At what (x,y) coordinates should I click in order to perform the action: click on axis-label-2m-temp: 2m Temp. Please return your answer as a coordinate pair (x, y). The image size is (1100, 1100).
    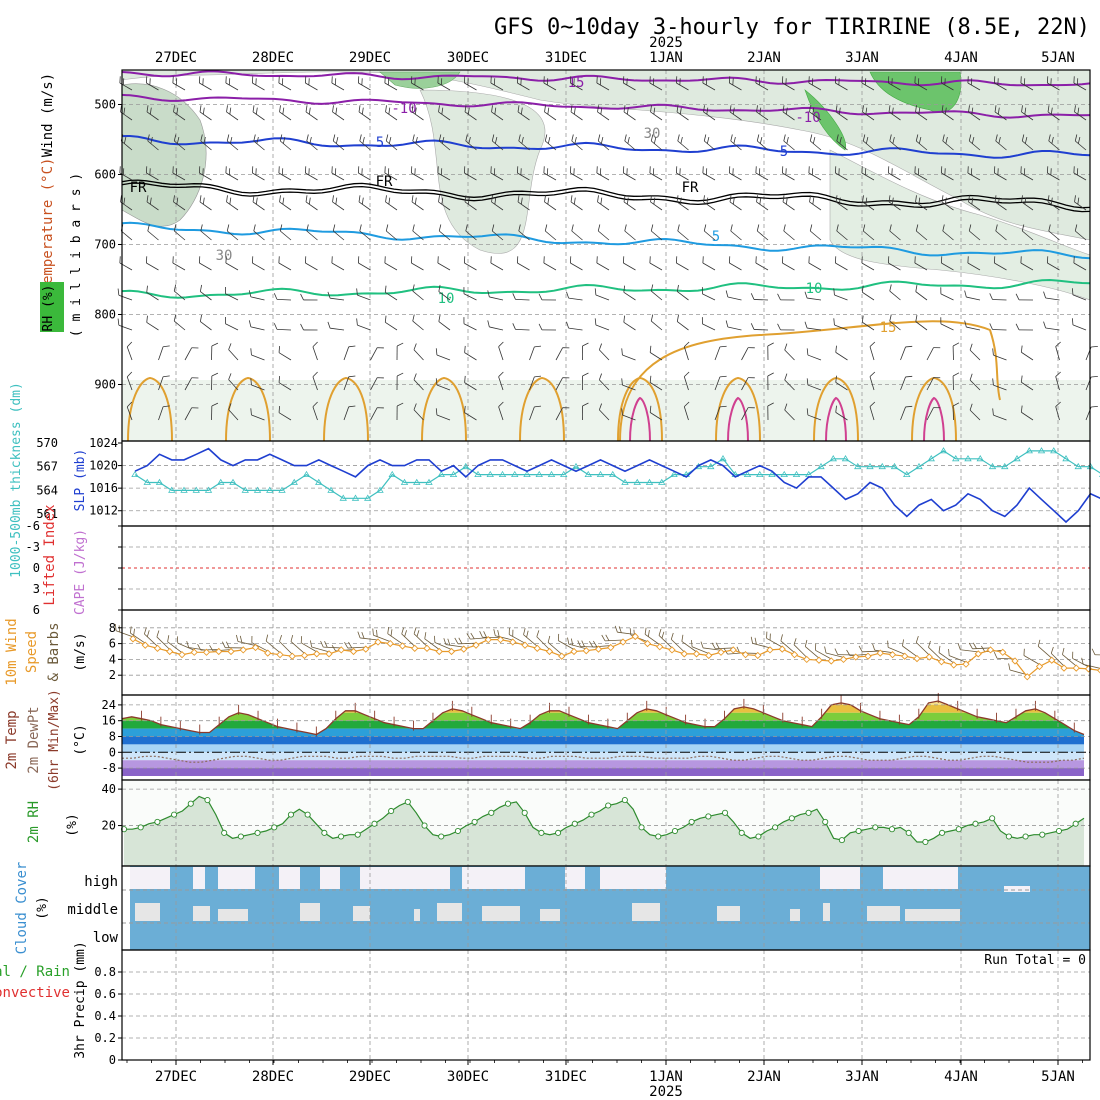
    Looking at the image, I should click on (12, 739).